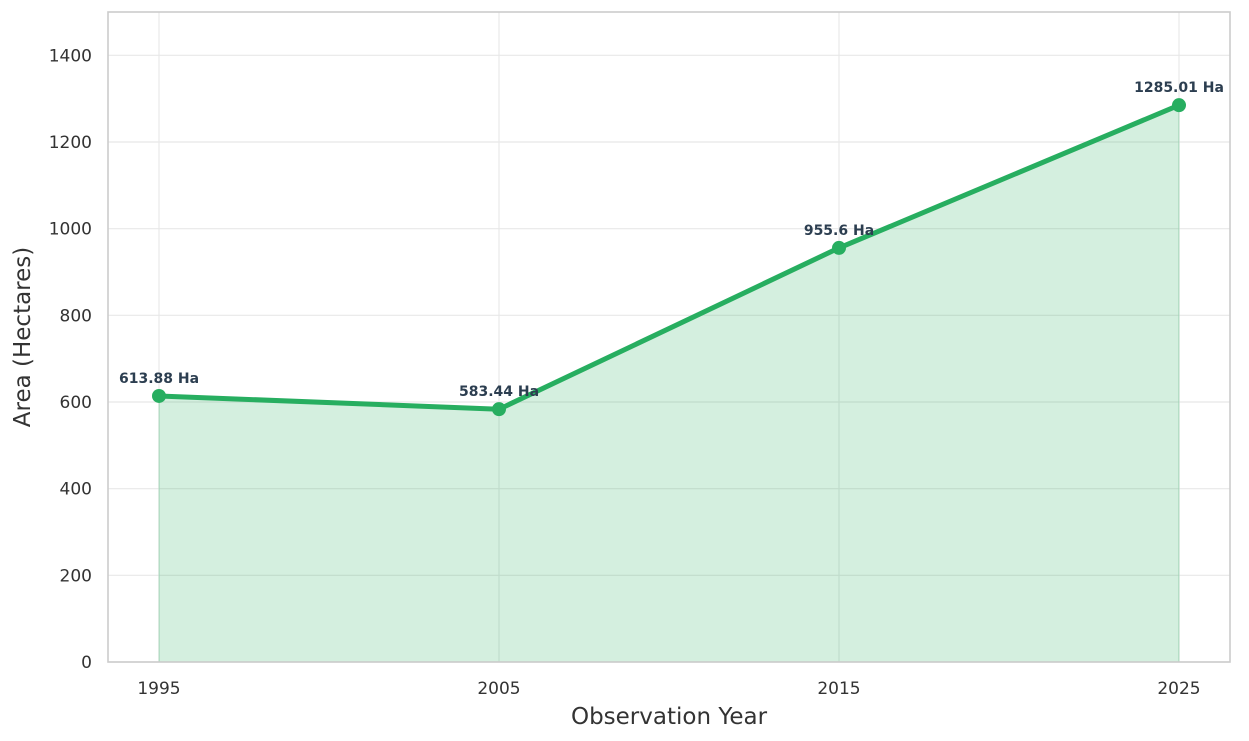  Describe the element at coordinates (1179, 88) in the screenshot. I see `data-label: 1285.01 Ha` at that location.